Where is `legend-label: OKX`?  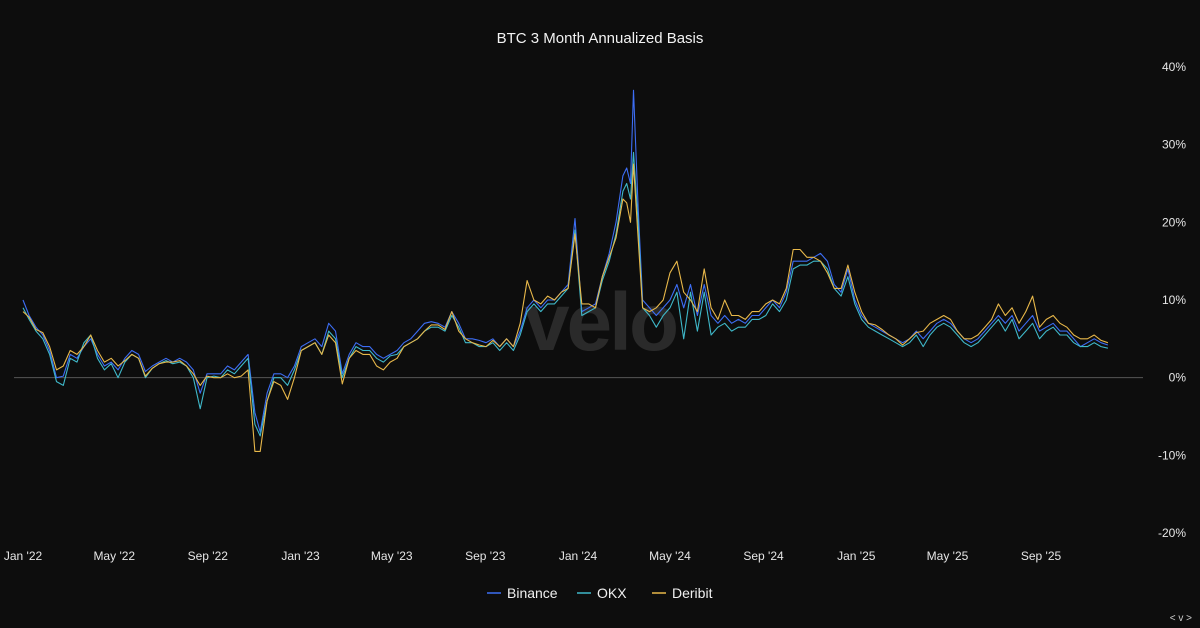
legend-label: OKX is located at coordinates (612, 593).